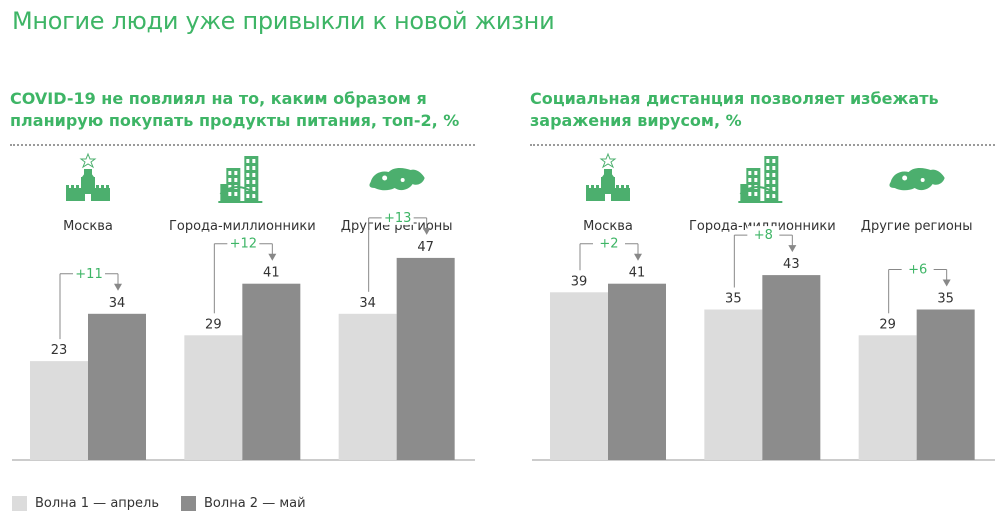  Describe the element at coordinates (367, 303) in the screenshot. I see `data-label-wave1: 34` at that location.